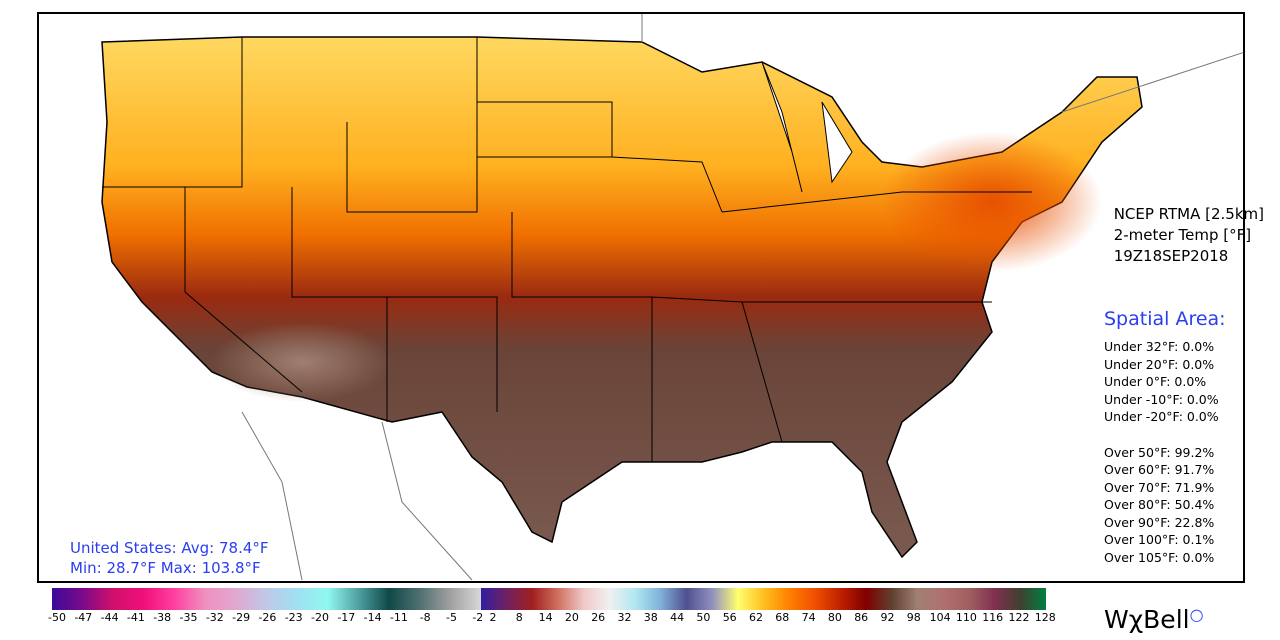  Describe the element at coordinates (372, 617) in the screenshot. I see `colorbar-tick: -14` at that location.